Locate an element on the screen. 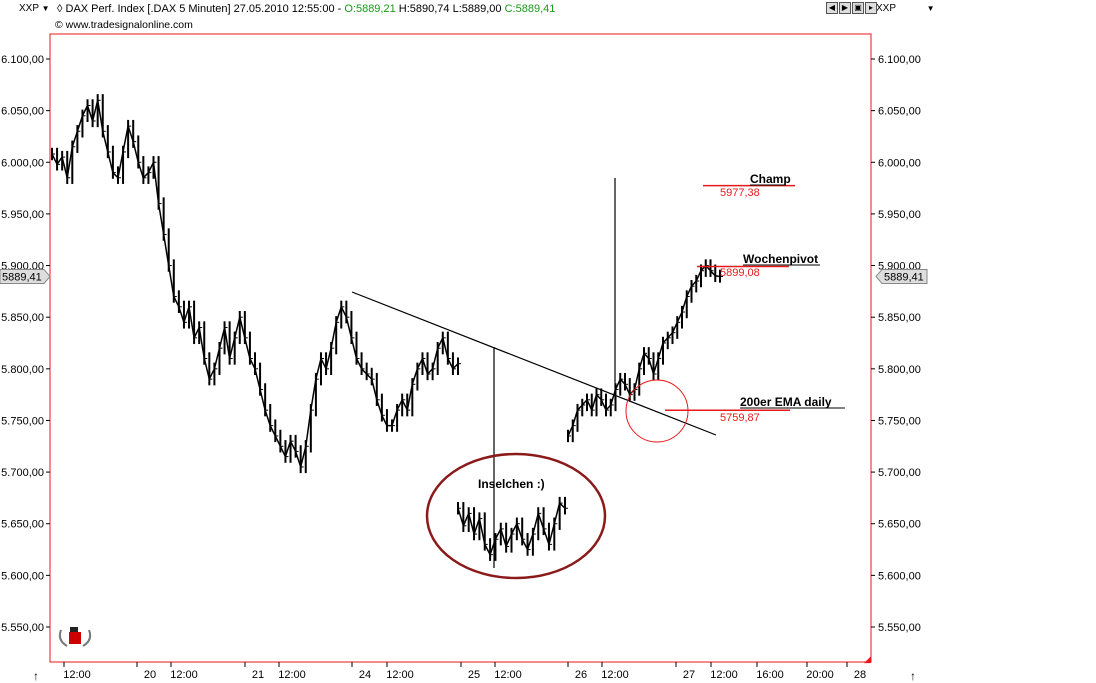  y-tick-label-left: 5.850,00 is located at coordinates (22, 318).